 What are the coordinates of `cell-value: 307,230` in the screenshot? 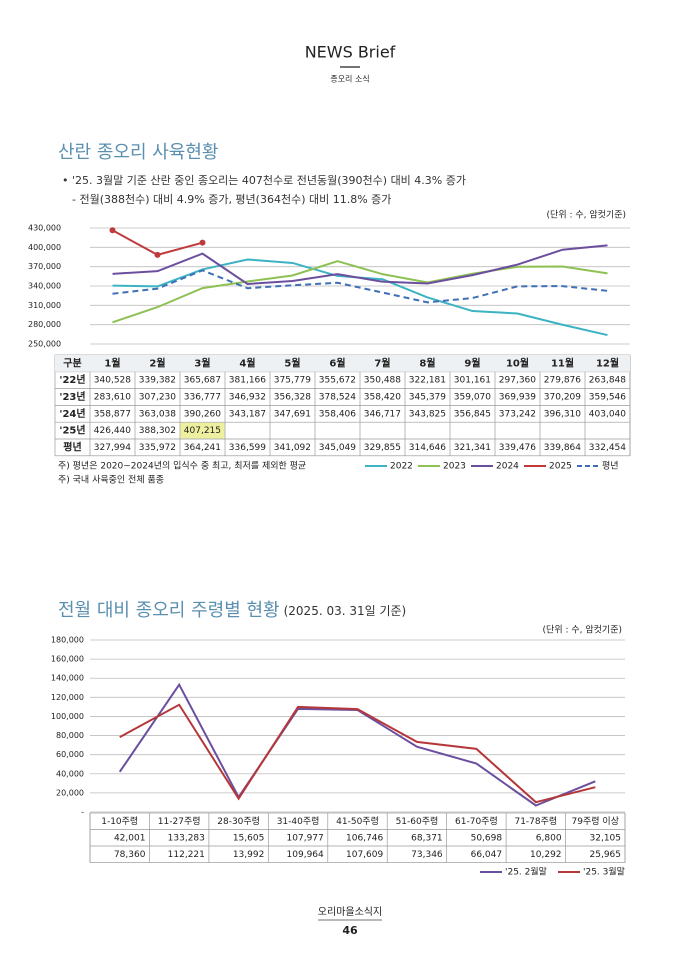 It's located at (157, 398).